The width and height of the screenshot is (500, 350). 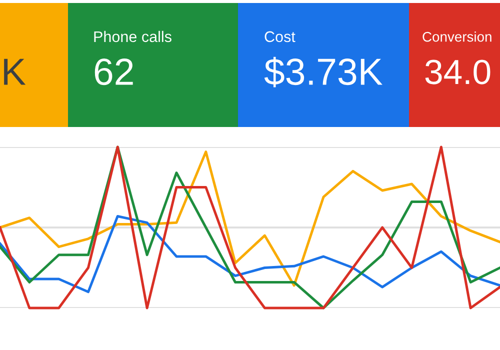 I want to click on text: K, so click(x=15, y=71).